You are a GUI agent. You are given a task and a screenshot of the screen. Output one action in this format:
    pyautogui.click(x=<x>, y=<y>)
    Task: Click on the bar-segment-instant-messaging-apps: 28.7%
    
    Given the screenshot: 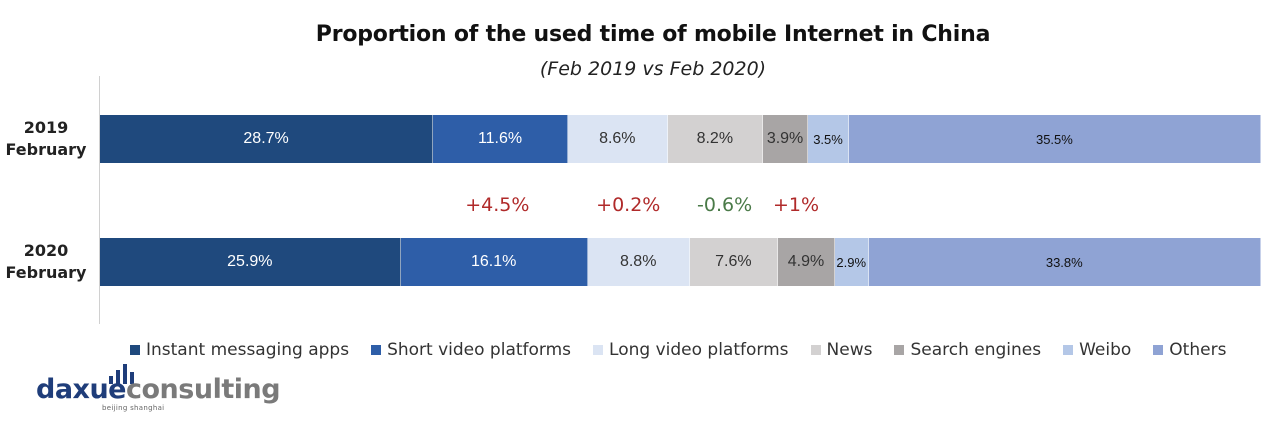 What is the action you would take?
    pyautogui.click(x=267, y=139)
    